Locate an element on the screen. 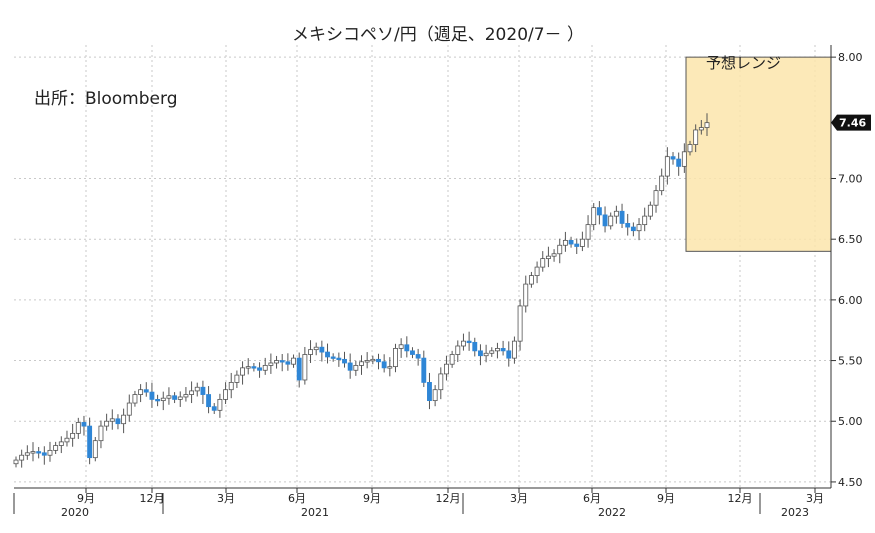 The width and height of the screenshot is (875, 533). y-tick-label: 8.00 is located at coordinates (850, 57).